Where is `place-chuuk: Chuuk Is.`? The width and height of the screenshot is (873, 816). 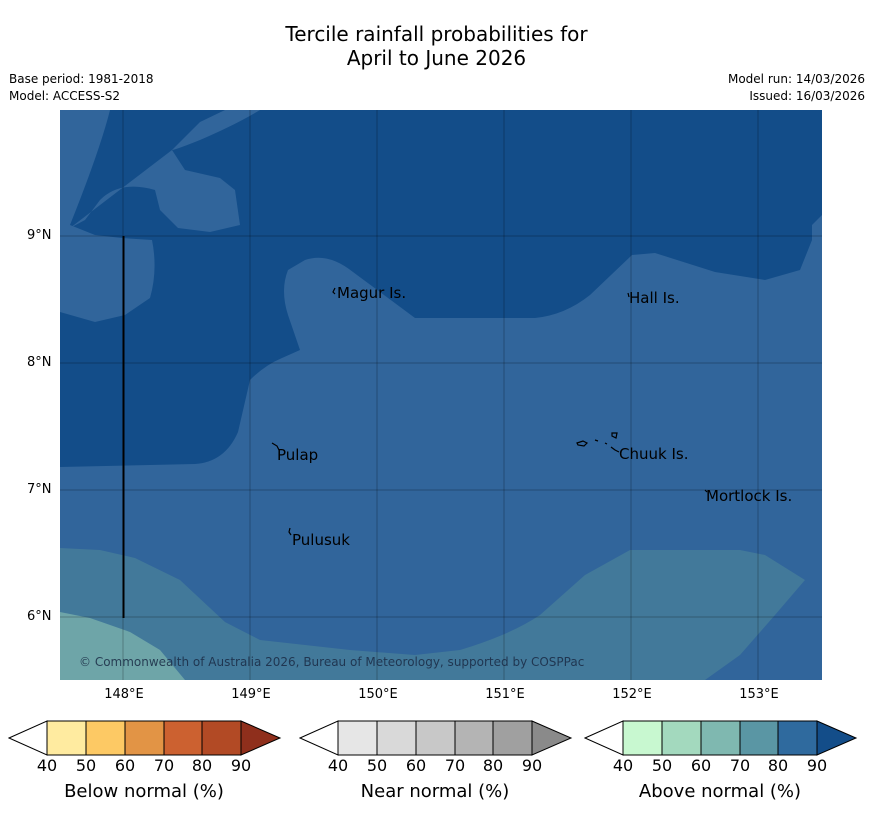
place-chuuk: Chuuk Is. is located at coordinates (653, 454).